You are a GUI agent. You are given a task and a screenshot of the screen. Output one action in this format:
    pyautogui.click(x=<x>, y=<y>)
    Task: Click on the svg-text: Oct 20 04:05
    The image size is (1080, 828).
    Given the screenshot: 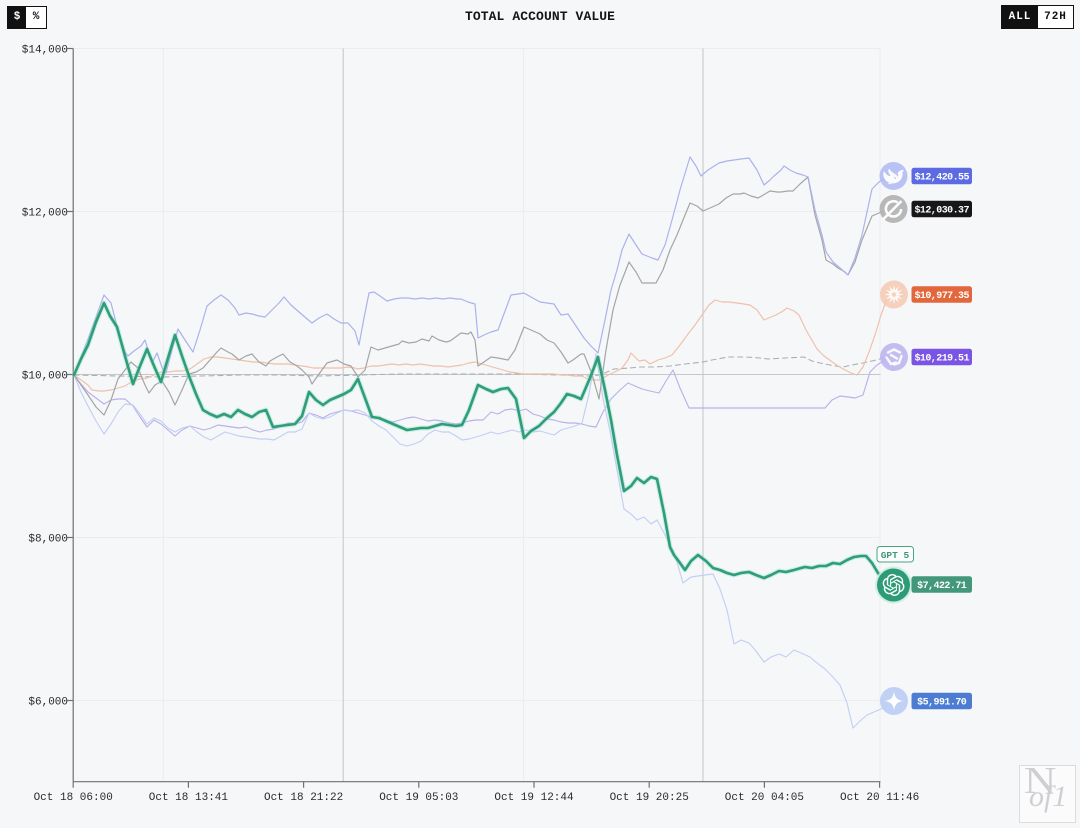 What is the action you would take?
    pyautogui.click(x=764, y=798)
    